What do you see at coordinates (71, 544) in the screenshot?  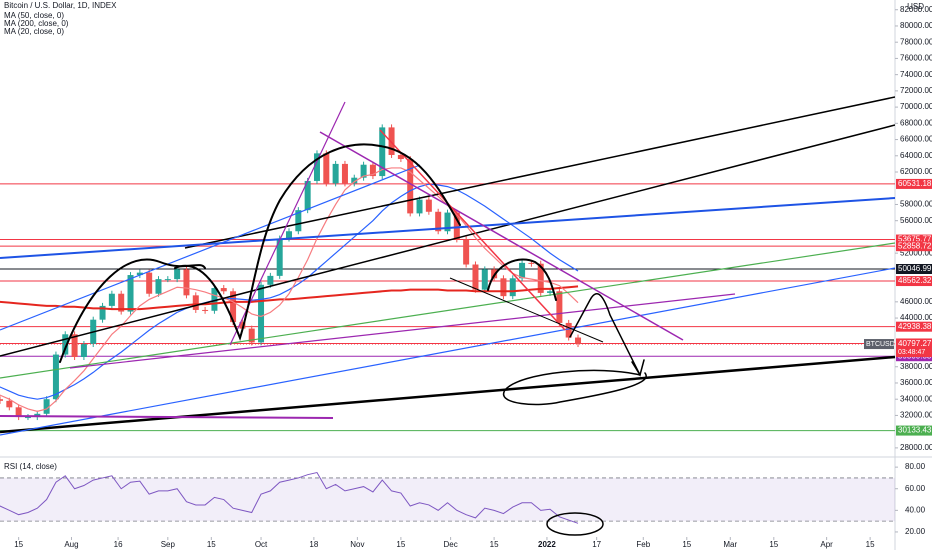 I see `x-tick-label: Aug` at bounding box center [71, 544].